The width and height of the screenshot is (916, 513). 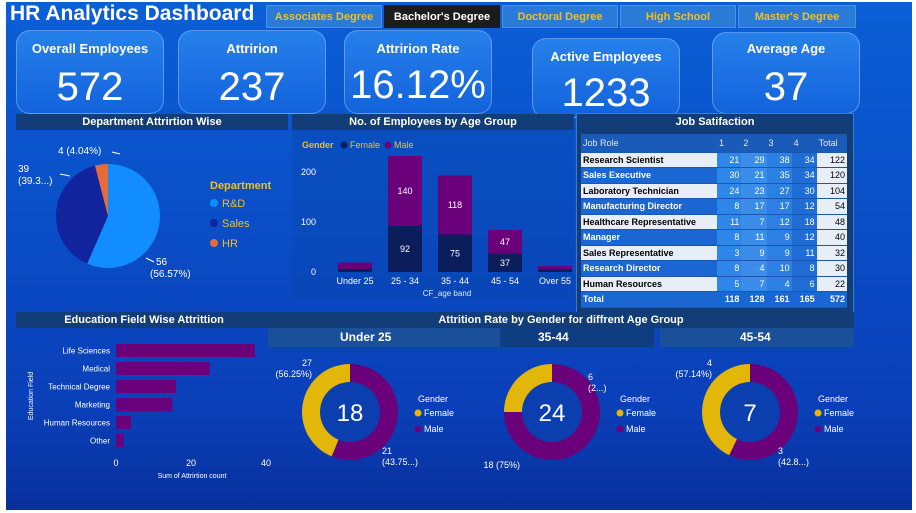 I want to click on data-label: (56.25%), so click(x=293, y=374).